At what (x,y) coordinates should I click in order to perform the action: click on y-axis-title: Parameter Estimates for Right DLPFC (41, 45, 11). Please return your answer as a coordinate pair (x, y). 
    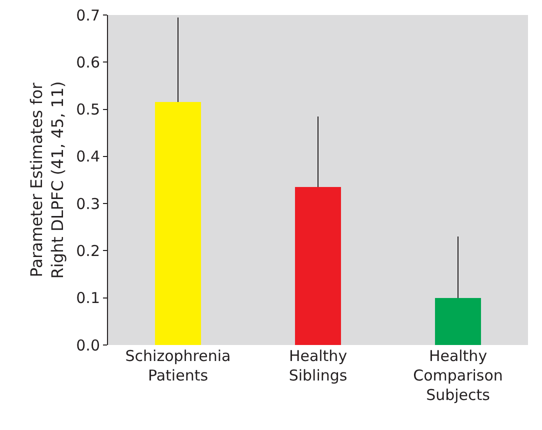
    Looking at the image, I should click on (47, 180).